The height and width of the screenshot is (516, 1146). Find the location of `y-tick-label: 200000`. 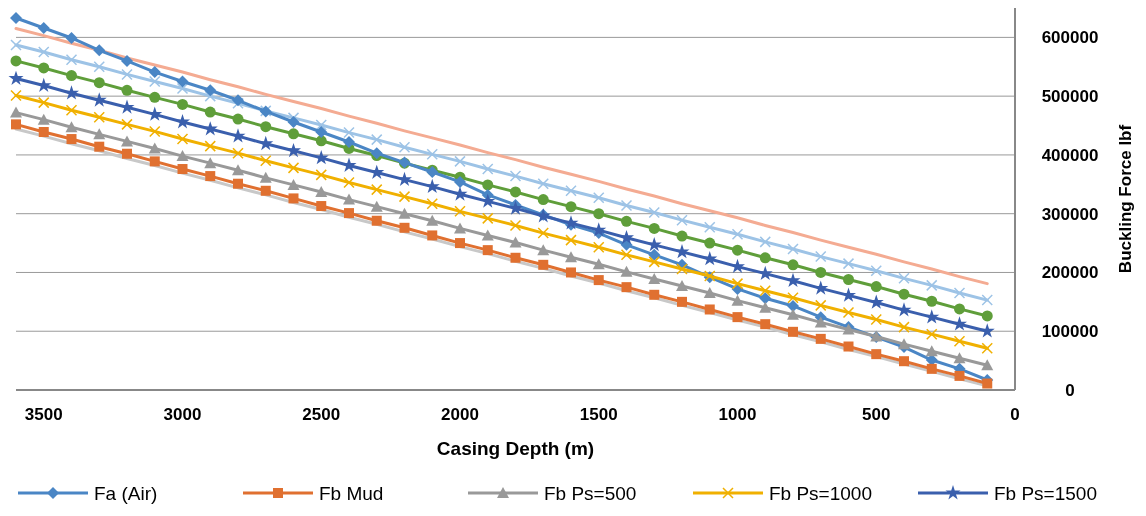

y-tick-label: 200000 is located at coordinates (1070, 273).